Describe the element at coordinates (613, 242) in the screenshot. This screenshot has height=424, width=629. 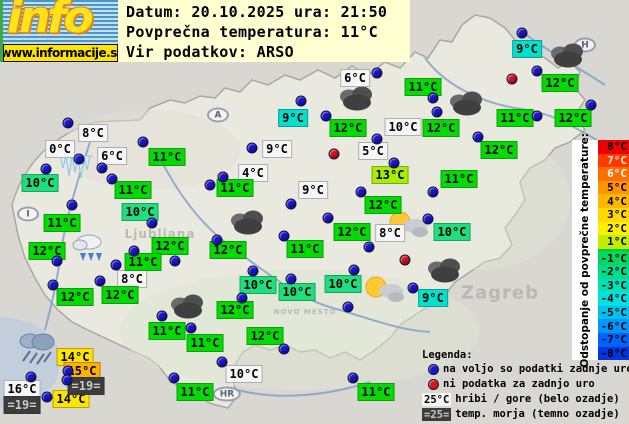
I see `scale-entry: 1°C` at that location.